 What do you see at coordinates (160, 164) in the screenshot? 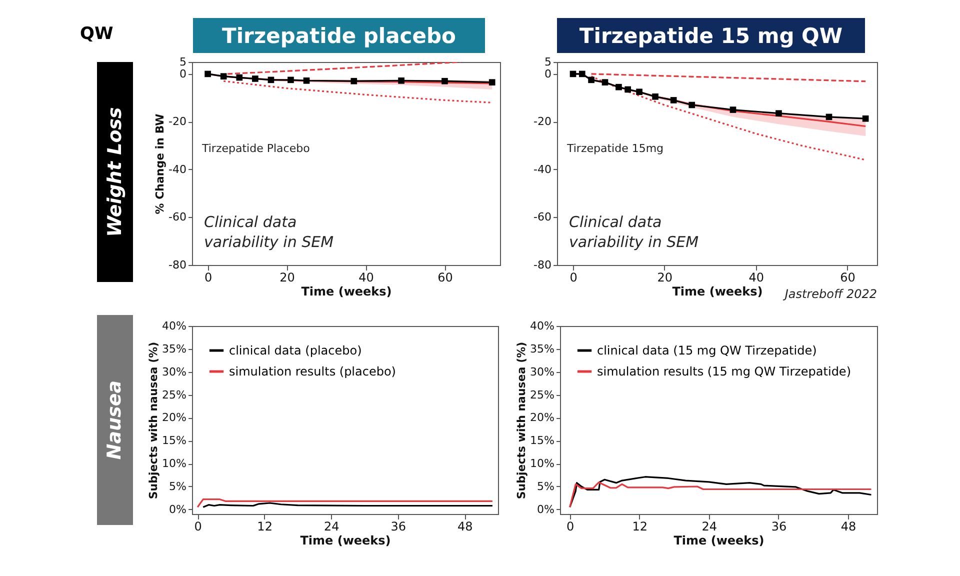
I see `y-axis-title: % Change in BW` at bounding box center [160, 164].